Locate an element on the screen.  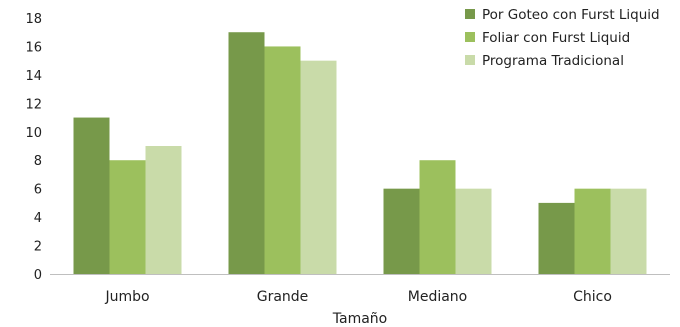
y-tick-label: 0 is located at coordinates (38, 275).